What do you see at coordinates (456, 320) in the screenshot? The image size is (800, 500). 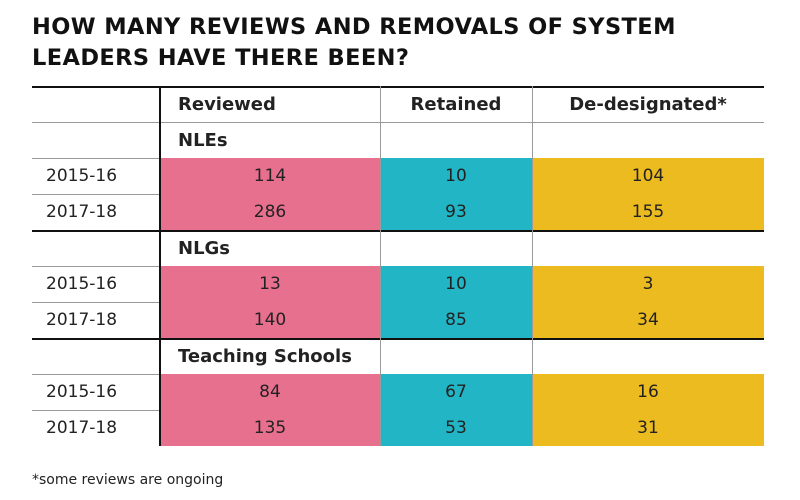 I see `value-cell-retained: 85` at bounding box center [456, 320].